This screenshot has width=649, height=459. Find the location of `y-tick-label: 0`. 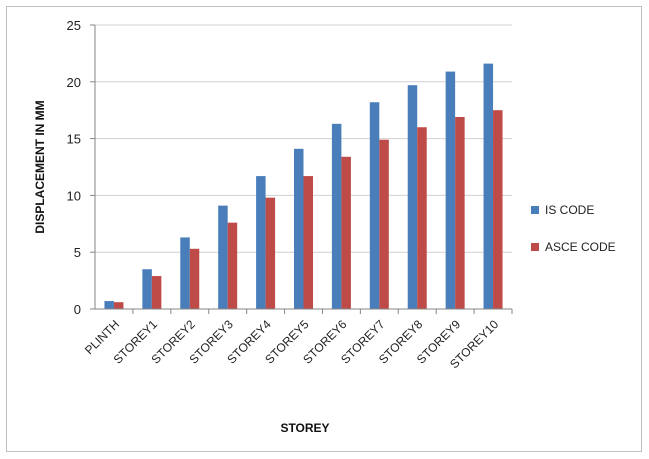

y-tick-label: 0 is located at coordinates (77, 309).